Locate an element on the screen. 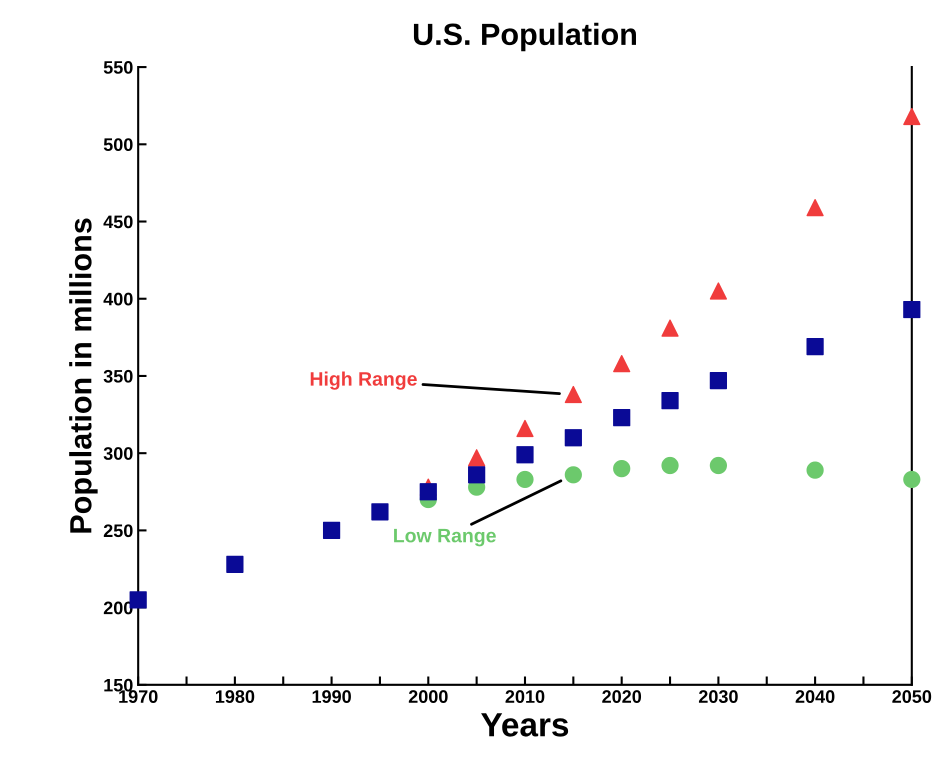 The height and width of the screenshot is (780, 940). text: High Range is located at coordinates (363, 381).